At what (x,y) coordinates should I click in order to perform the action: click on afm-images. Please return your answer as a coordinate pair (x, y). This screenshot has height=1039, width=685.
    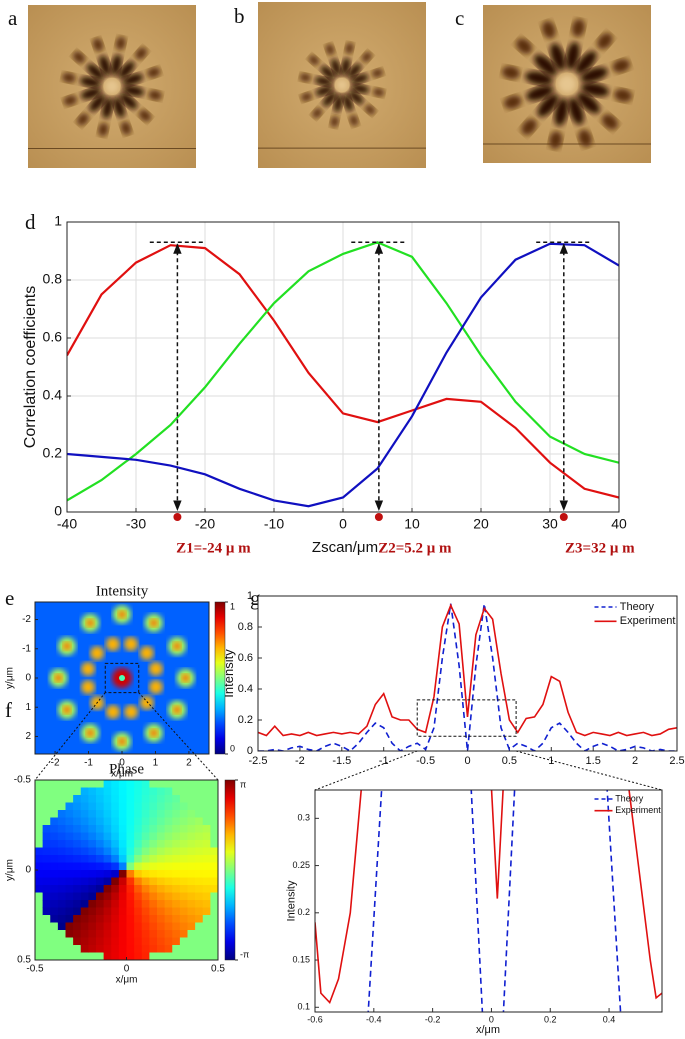
    Looking at the image, I should click on (339, 85).